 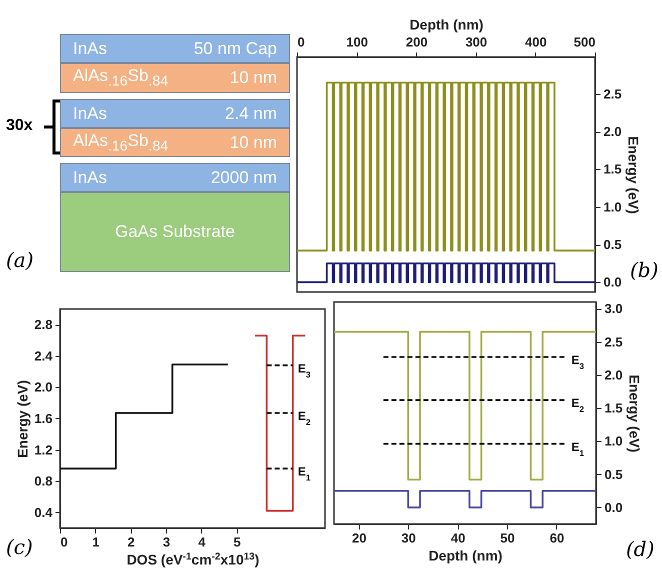 What do you see at coordinates (251, 114) in the screenshot?
I see `text: 2.4 nm` at bounding box center [251, 114].